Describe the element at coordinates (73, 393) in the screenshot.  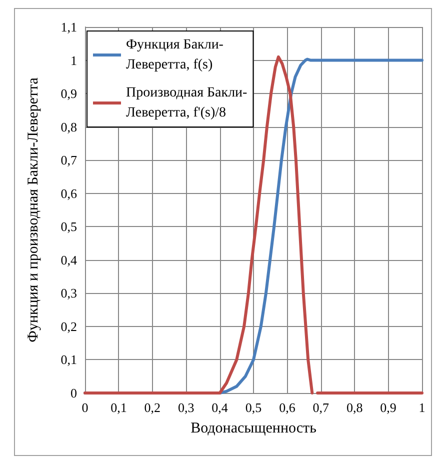
I see `y-tick-label: 0` at that location.